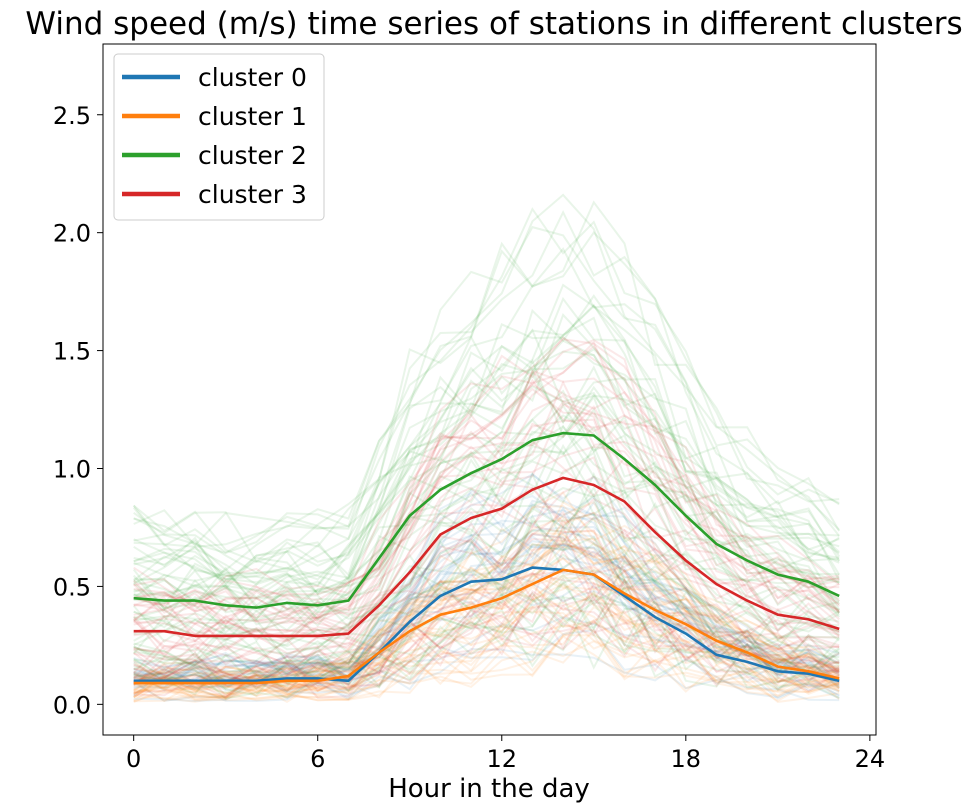 The height and width of the screenshot is (812, 976). Describe the element at coordinates (252, 77) in the screenshot. I see `legend-label-cluster-0: cluster 0` at that location.